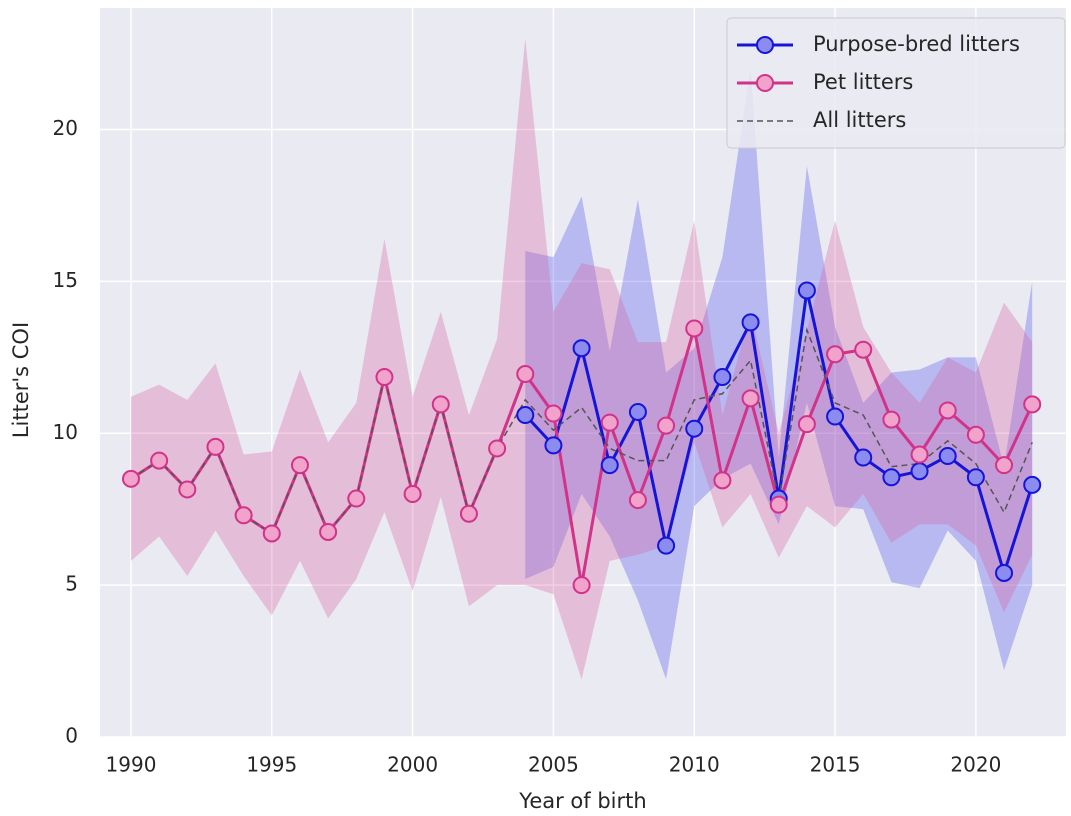  Describe the element at coordinates (271, 765) in the screenshot. I see `x-tick-label: 1995` at that location.